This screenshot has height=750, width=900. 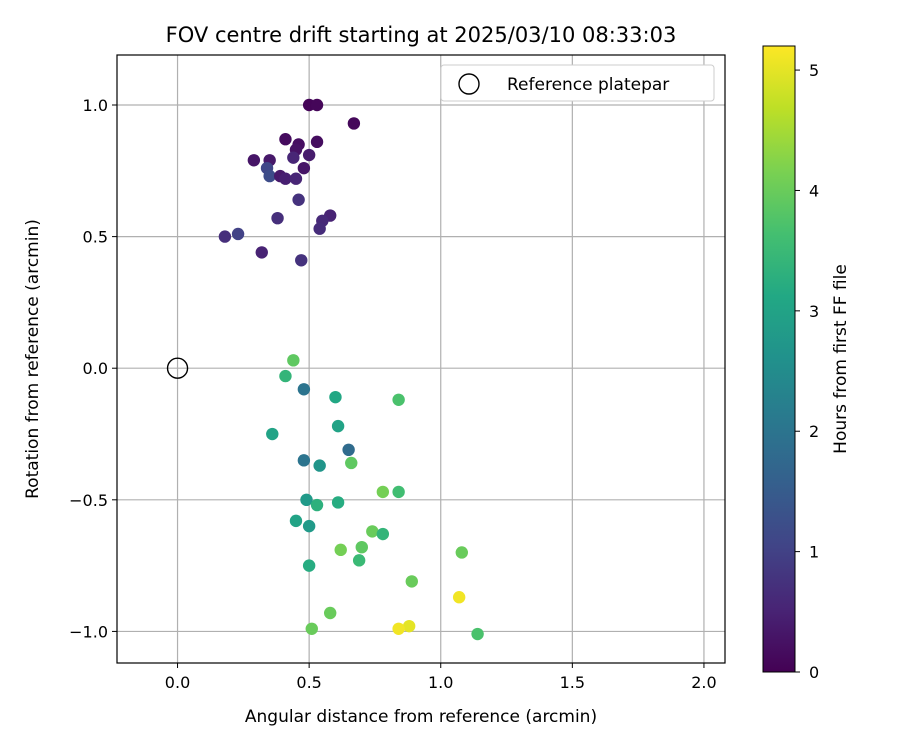 I want to click on colorbar: 0 1 2 3 4 5 Hours from first FF file, so click(x=806, y=363).